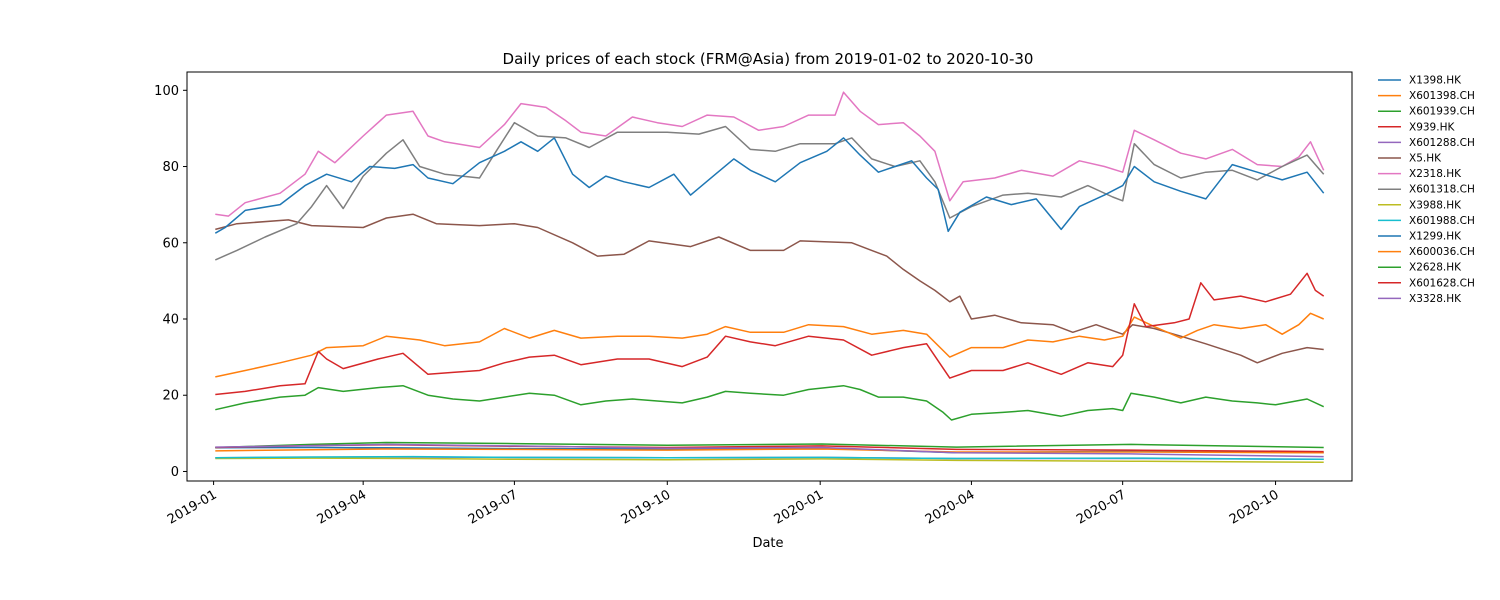 The width and height of the screenshot is (1500, 600). What do you see at coordinates (646, 507) in the screenshot?
I see `x-tick-label: 2019-10` at bounding box center [646, 507].